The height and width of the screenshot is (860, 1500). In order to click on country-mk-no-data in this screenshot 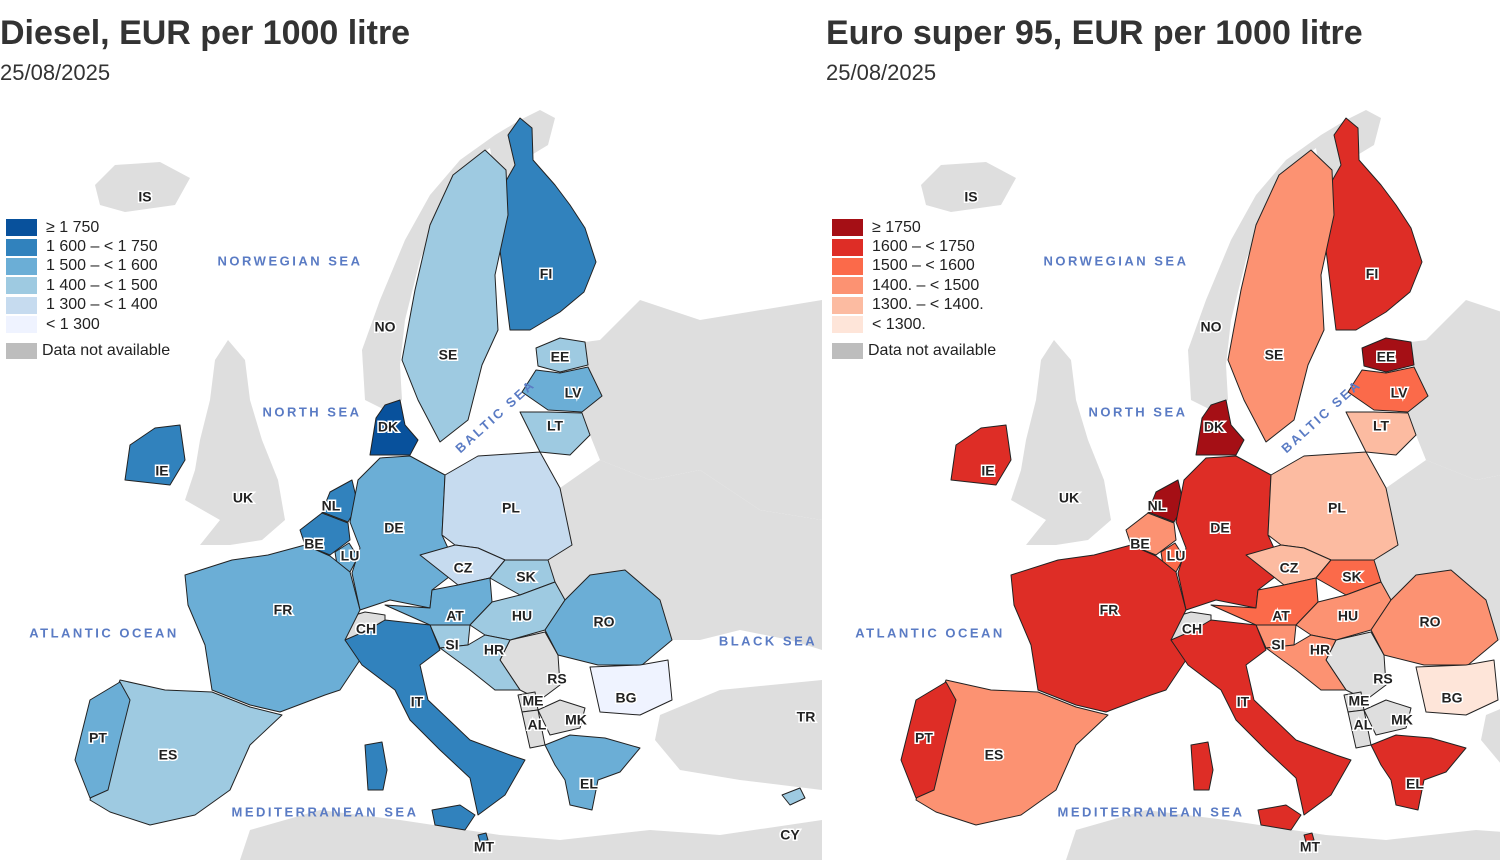, I will do `click(561, 717)`.